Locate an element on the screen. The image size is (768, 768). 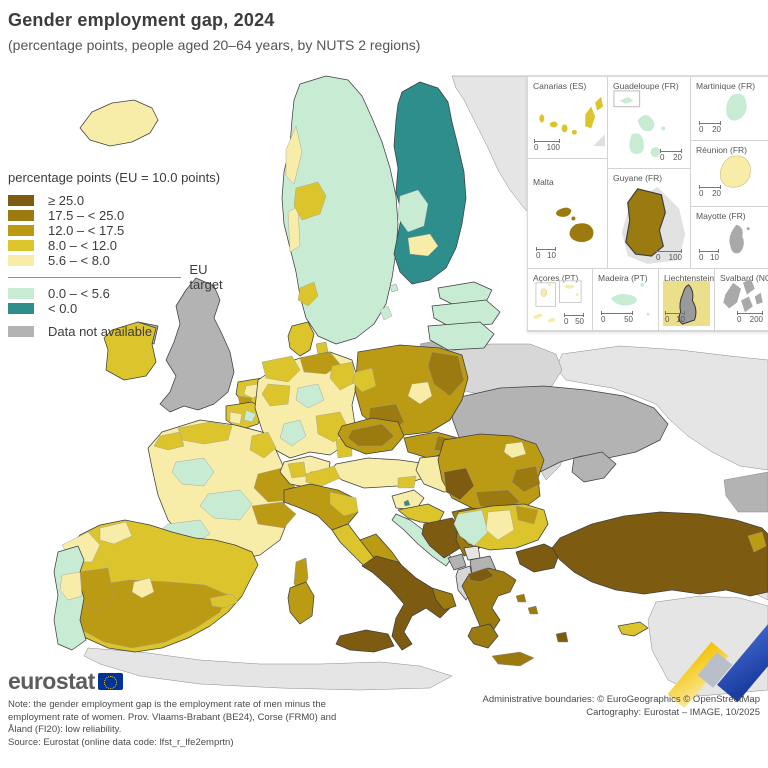
region-crete is located at coordinates (513, 659).